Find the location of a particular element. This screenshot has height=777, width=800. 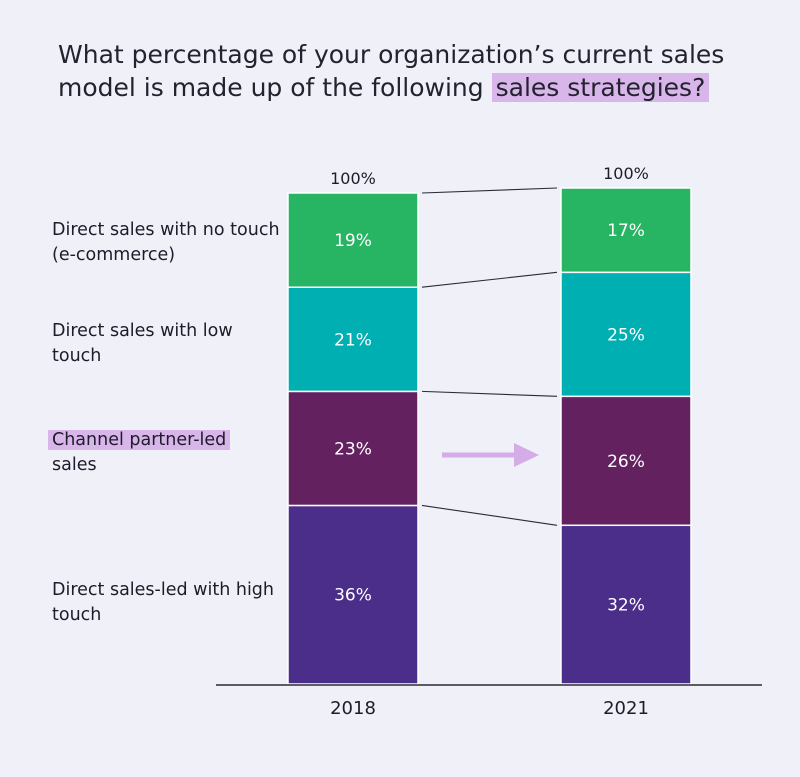

value-label: 25% is located at coordinates (626, 335).